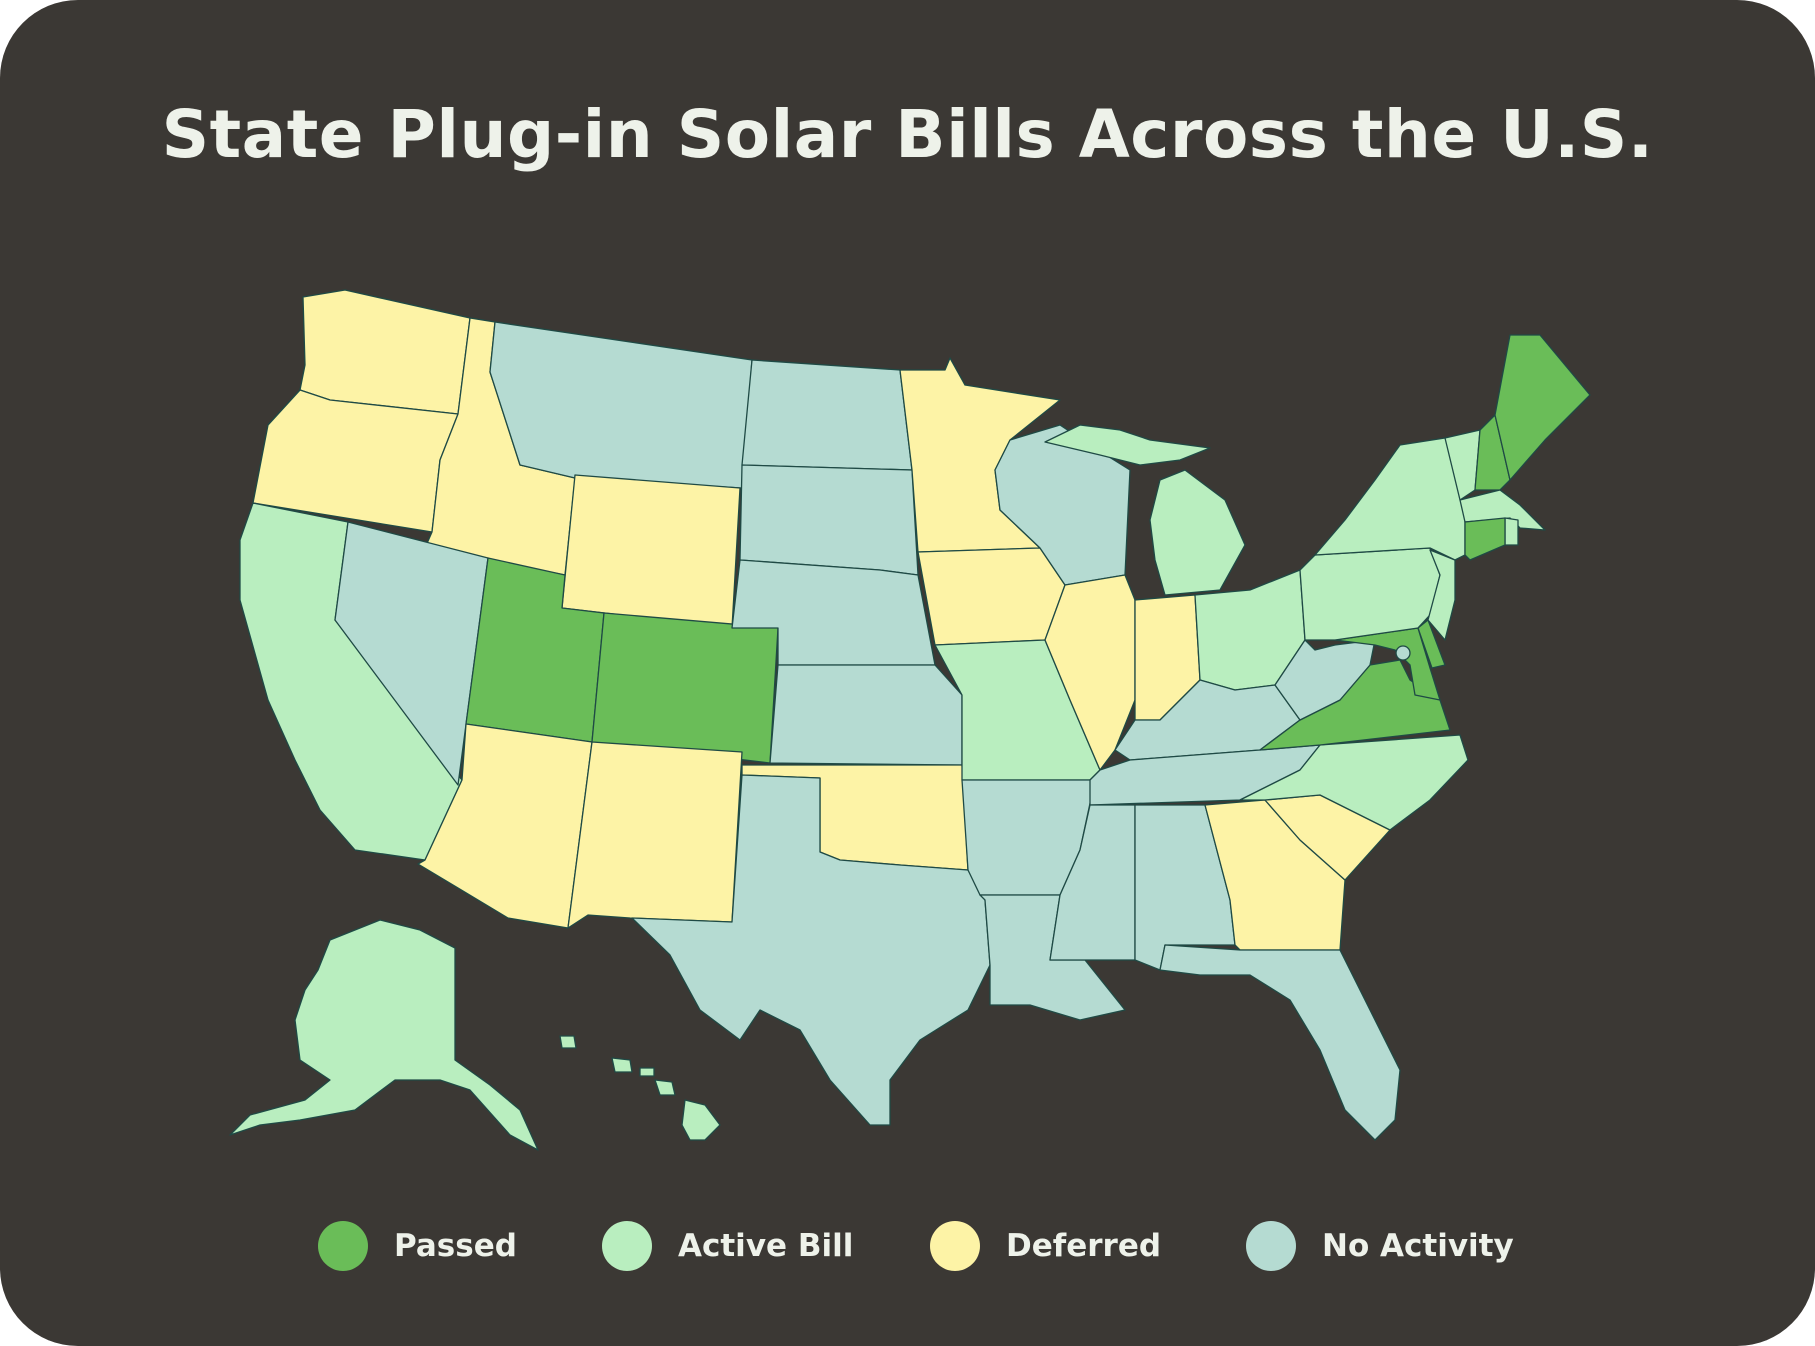 This screenshot has width=1815, height=1346. Describe the element at coordinates (385, 352) in the screenshot. I see `state-WA` at that location.